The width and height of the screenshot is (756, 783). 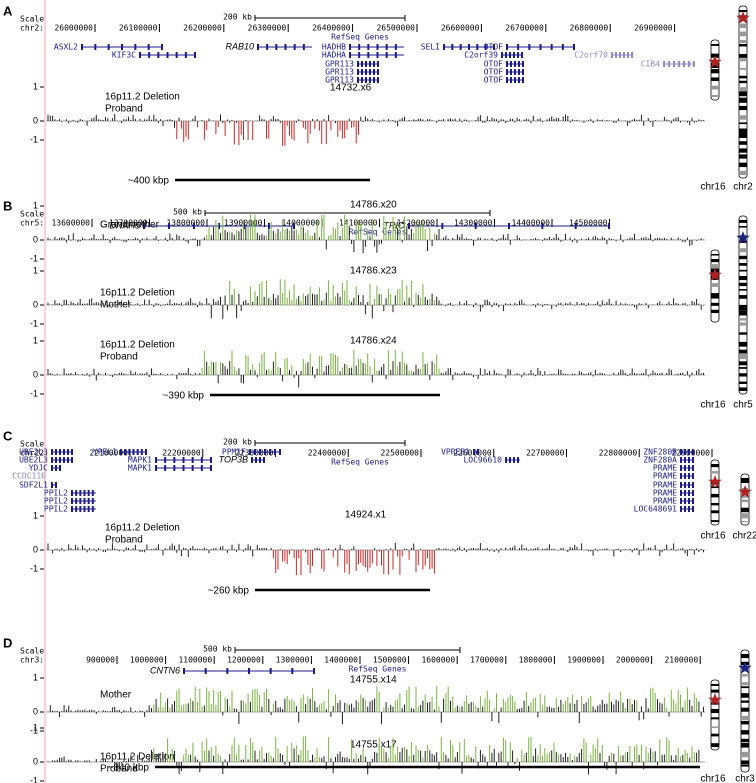 What do you see at coordinates (7, 642) in the screenshot?
I see `panel-letter: D` at bounding box center [7, 642].